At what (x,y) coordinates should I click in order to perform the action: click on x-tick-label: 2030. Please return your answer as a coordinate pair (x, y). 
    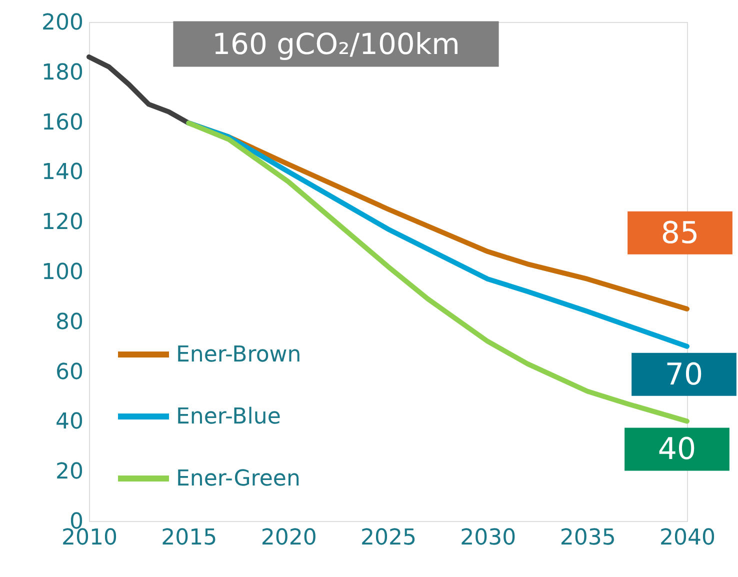
    Looking at the image, I should click on (488, 538).